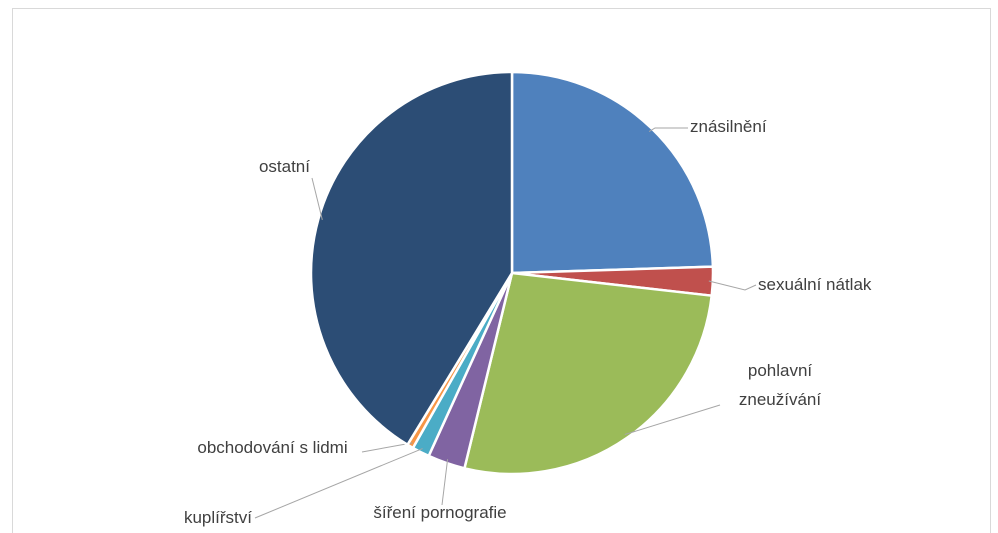 The image size is (998, 533). Describe the element at coordinates (440, 512) in the screenshot. I see `slice-label: šíření pornografie` at that location.